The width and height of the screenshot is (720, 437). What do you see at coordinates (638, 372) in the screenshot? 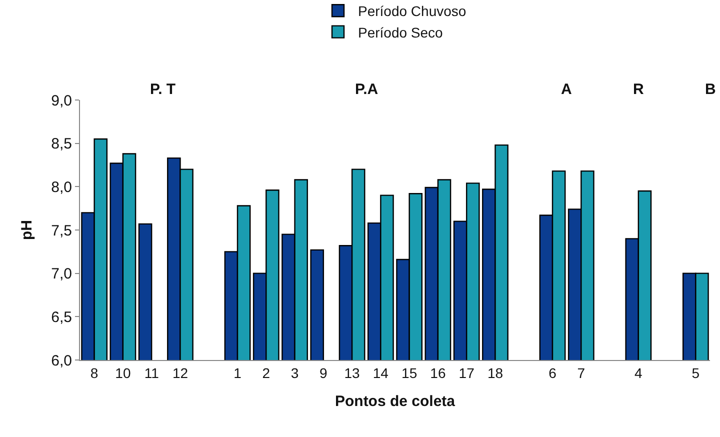
I see `x-tick-label: 4` at bounding box center [638, 372].